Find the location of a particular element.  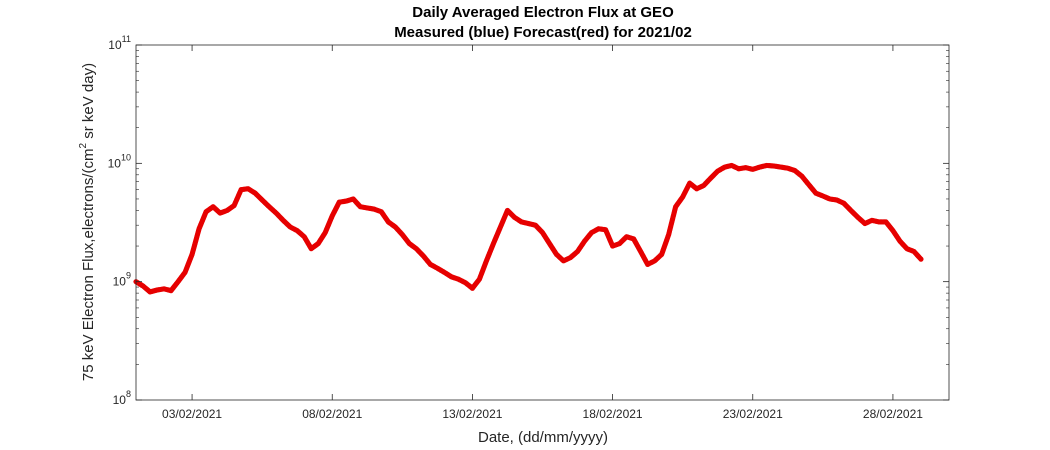

y-axis-label-sup: 2 is located at coordinates (83, 146).